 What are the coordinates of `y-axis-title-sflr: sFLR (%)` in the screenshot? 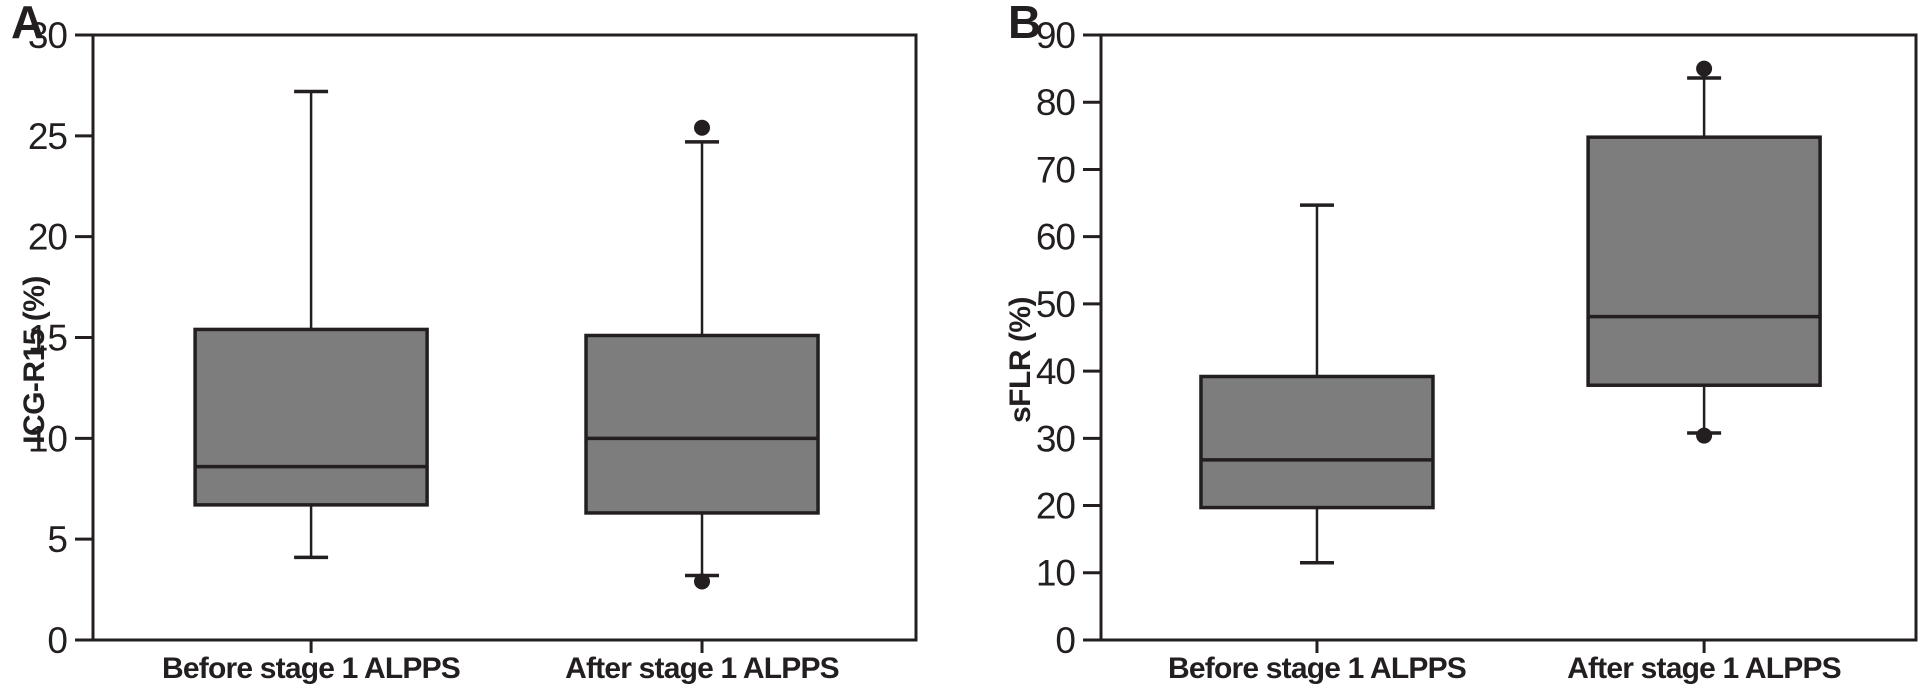 It's located at (1020, 360).